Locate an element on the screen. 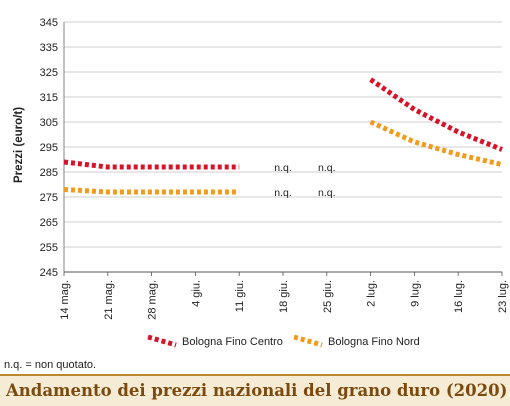 The width and height of the screenshot is (510, 406). legend-label: Bologna Fino Nord is located at coordinates (374, 342).